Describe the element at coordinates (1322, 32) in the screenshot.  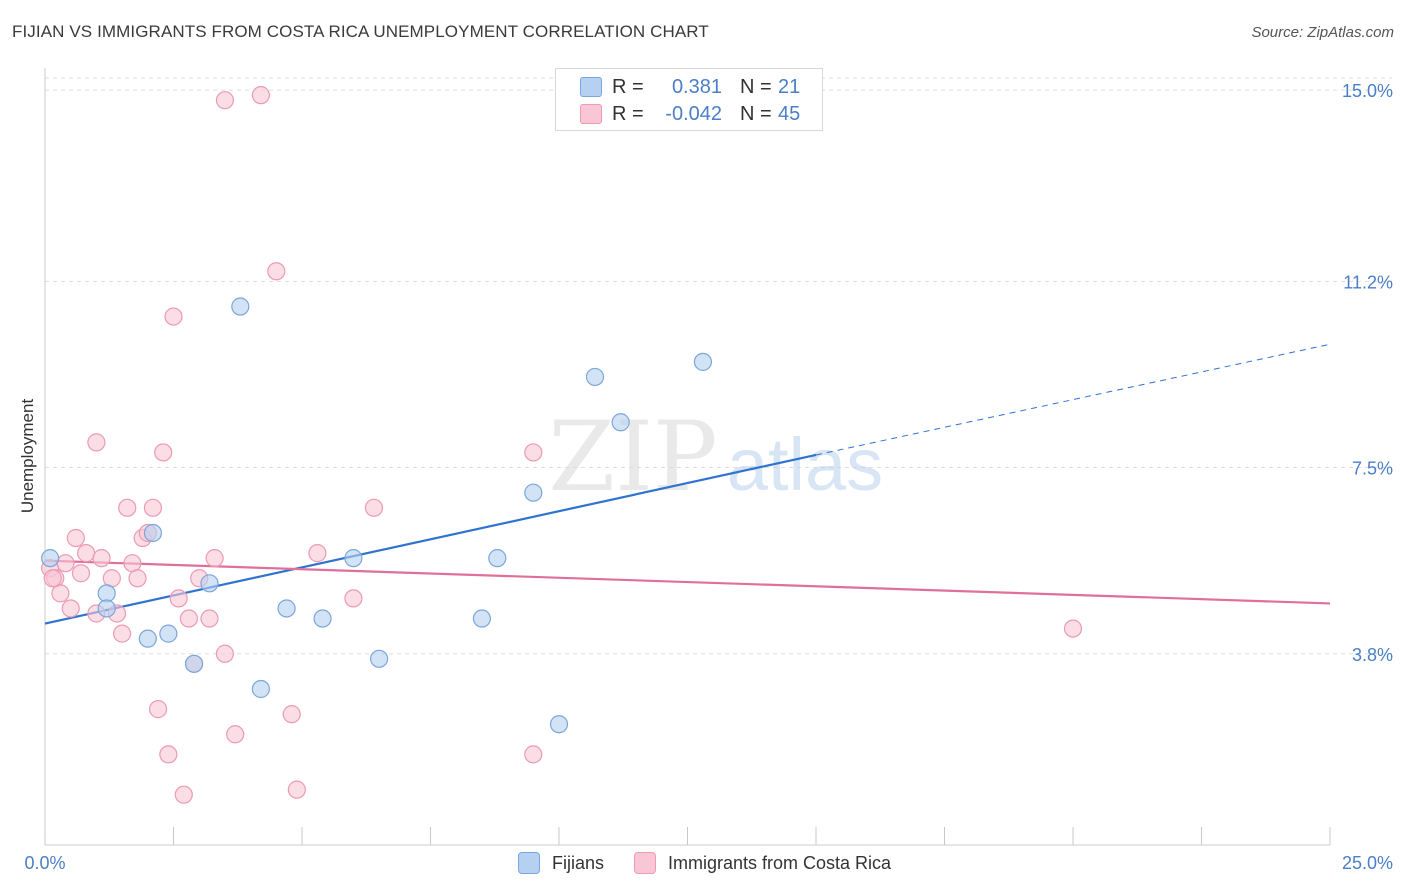
I see `source-label: Source: ZipAtlas.com` at that location.